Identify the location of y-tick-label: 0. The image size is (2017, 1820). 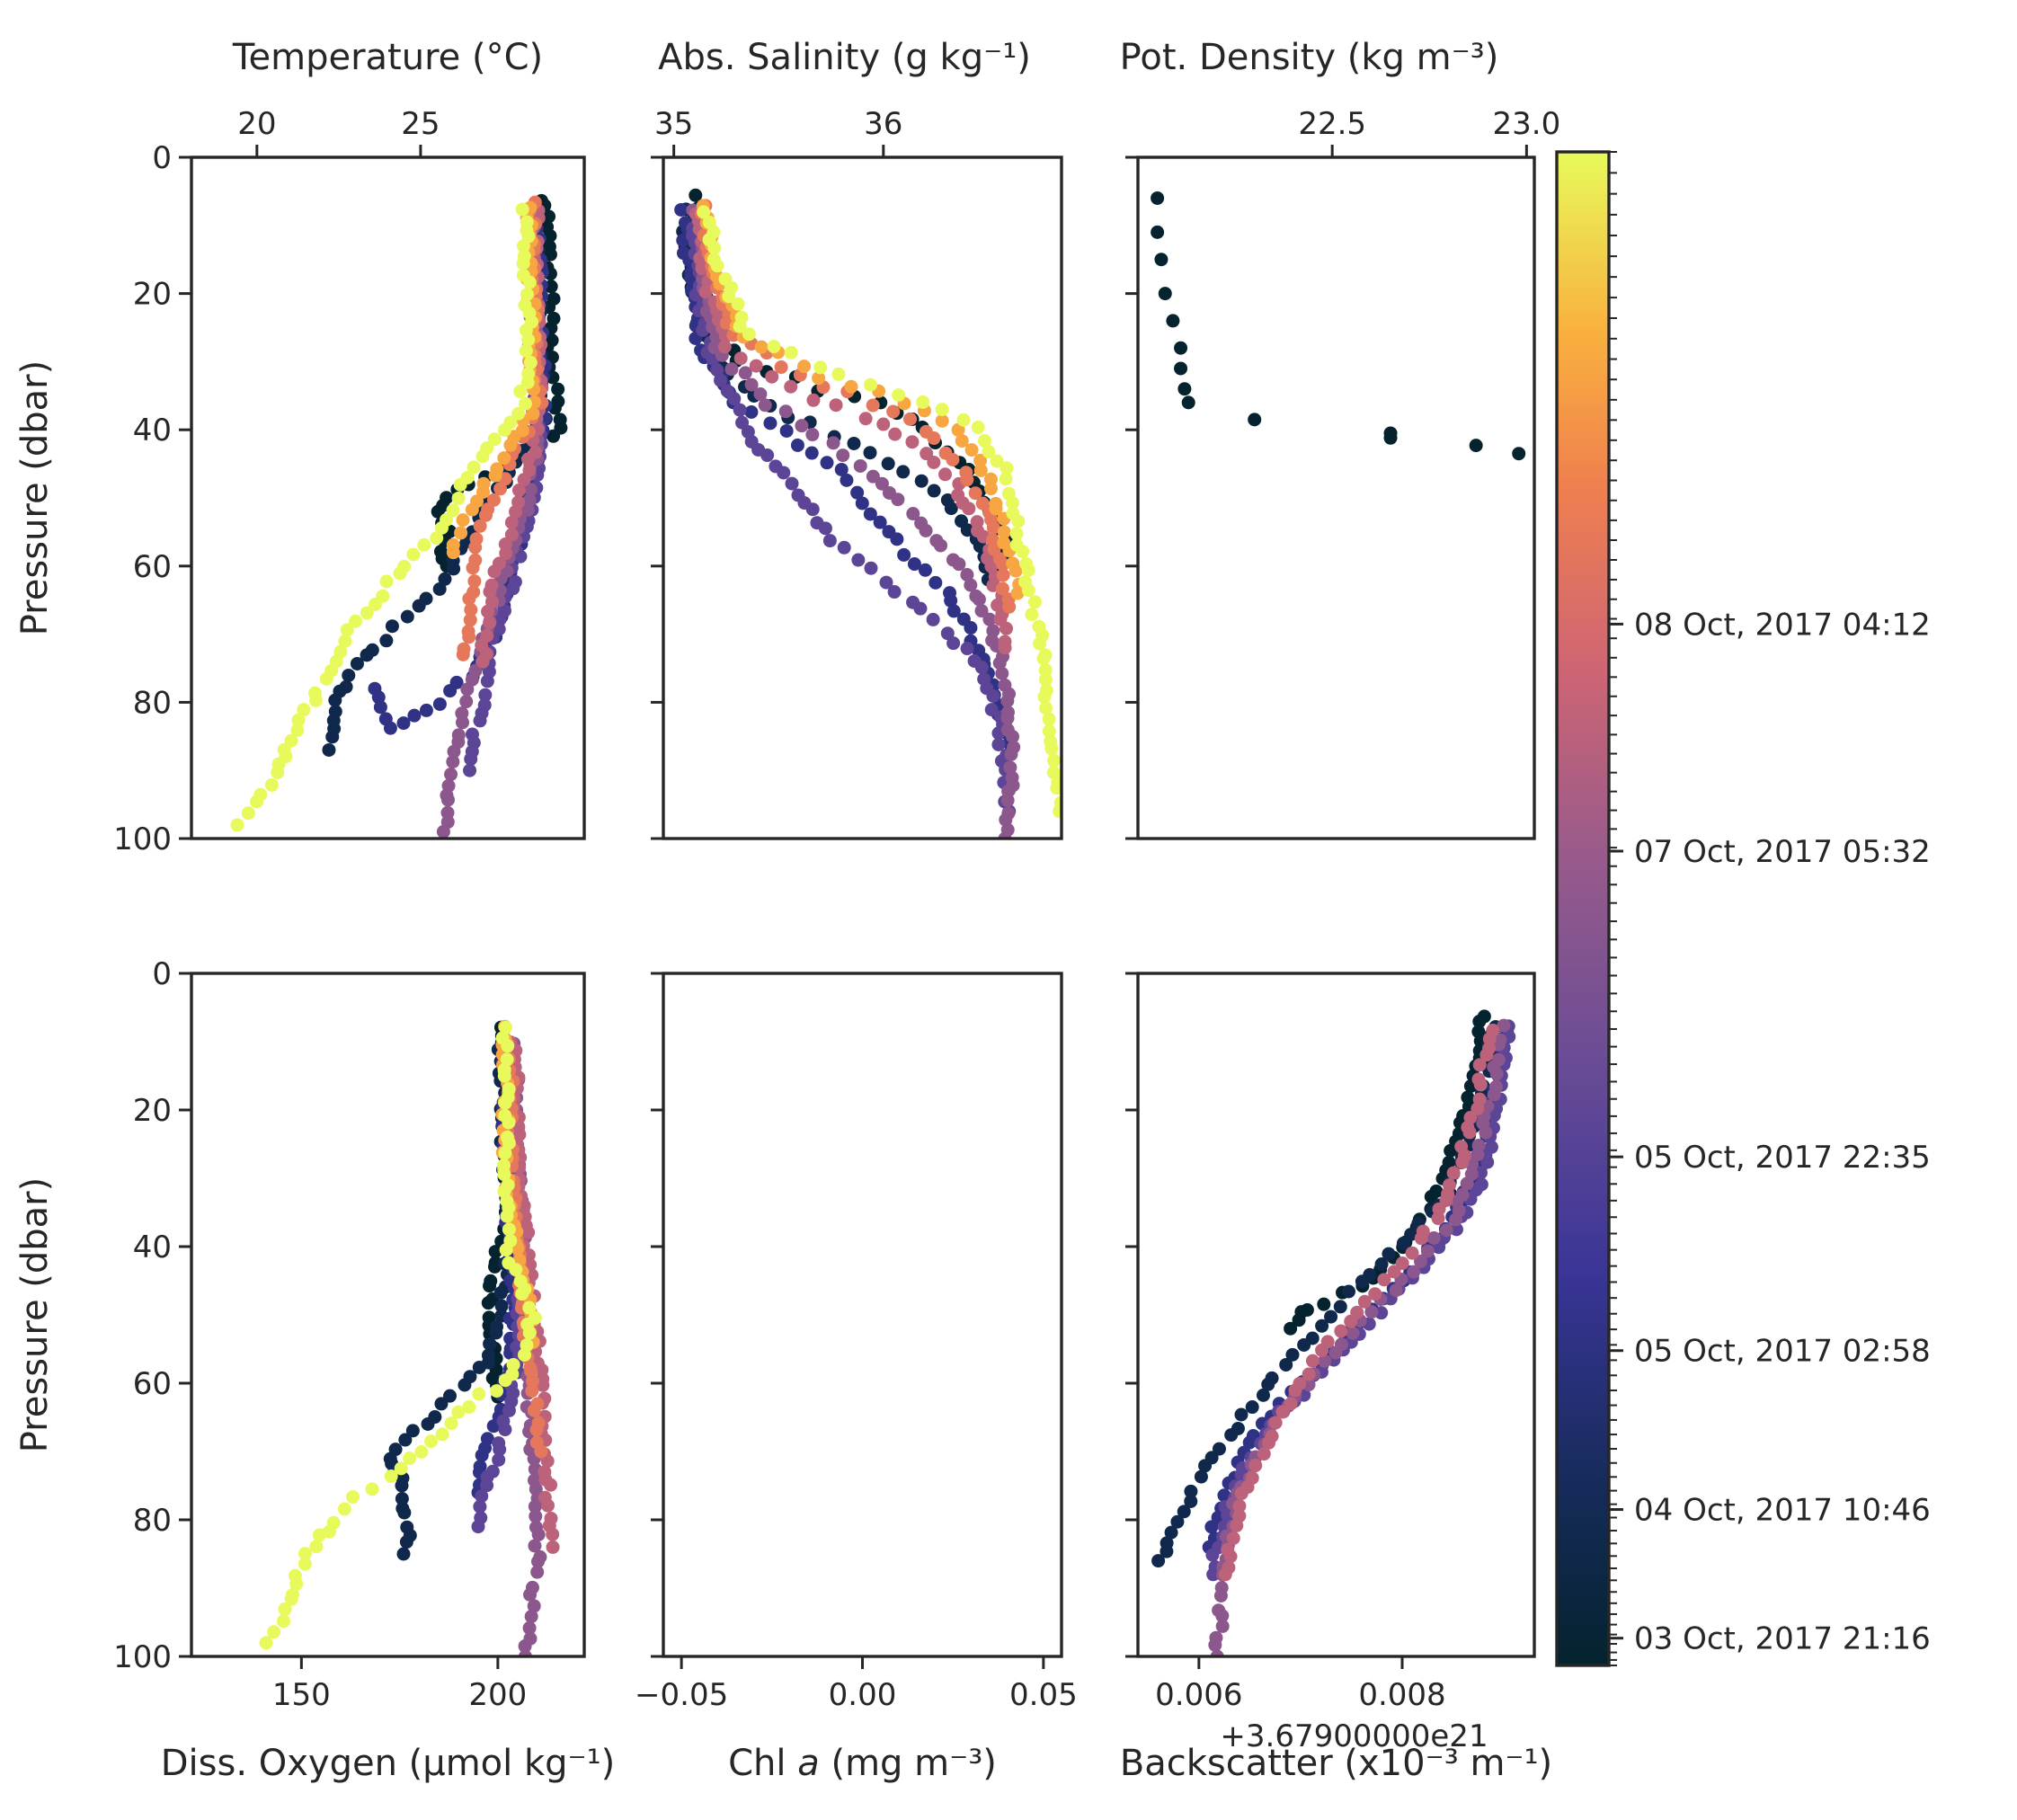
(162, 974).